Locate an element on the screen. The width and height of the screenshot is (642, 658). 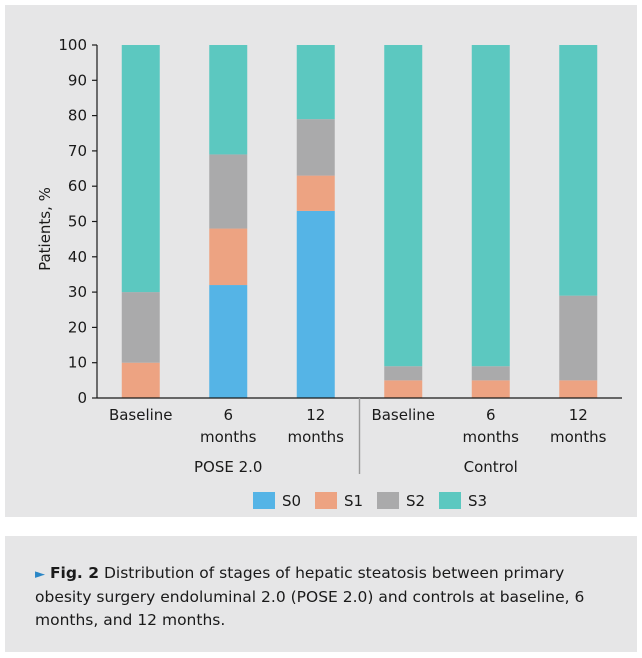
x-tick-label-4-0: 6 is located at coordinates (491, 415).